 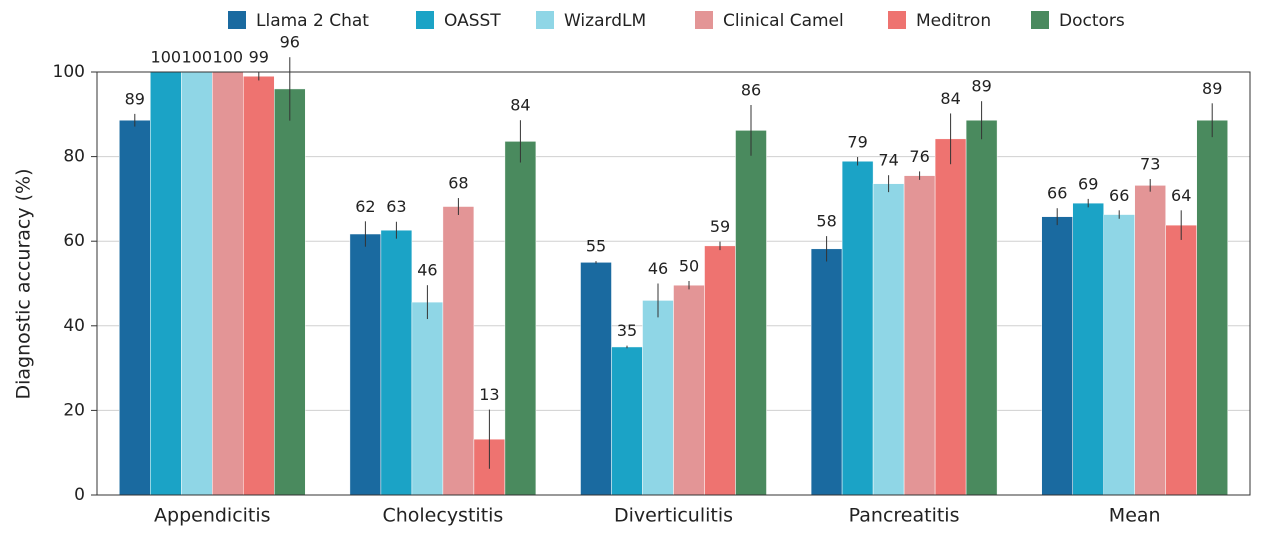 I want to click on x-tick-label: Diverticulitis, so click(x=673, y=516).